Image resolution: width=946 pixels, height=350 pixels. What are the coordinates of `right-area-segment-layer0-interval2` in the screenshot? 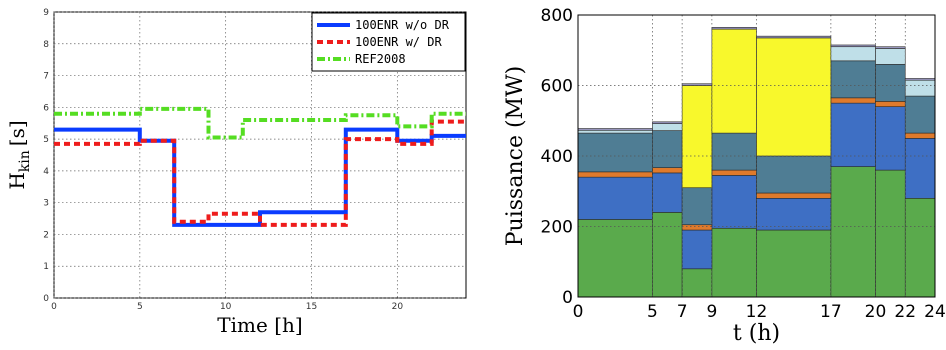 It's located at (697, 283).